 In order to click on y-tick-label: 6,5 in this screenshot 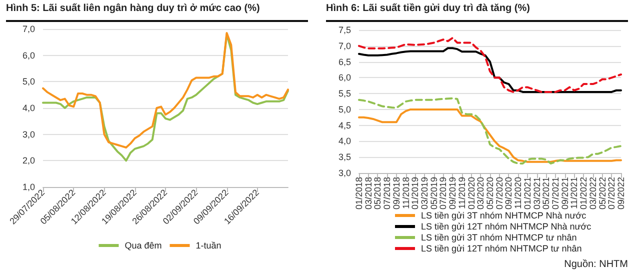, I will do `click(344, 61)`.